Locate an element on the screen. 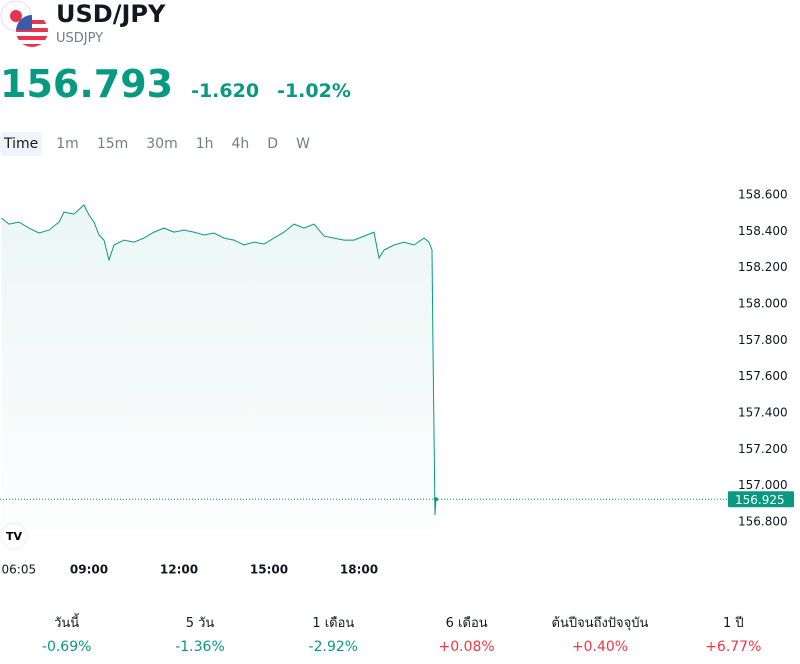 The image size is (800, 664). interval-tab: 30m is located at coordinates (162, 144).